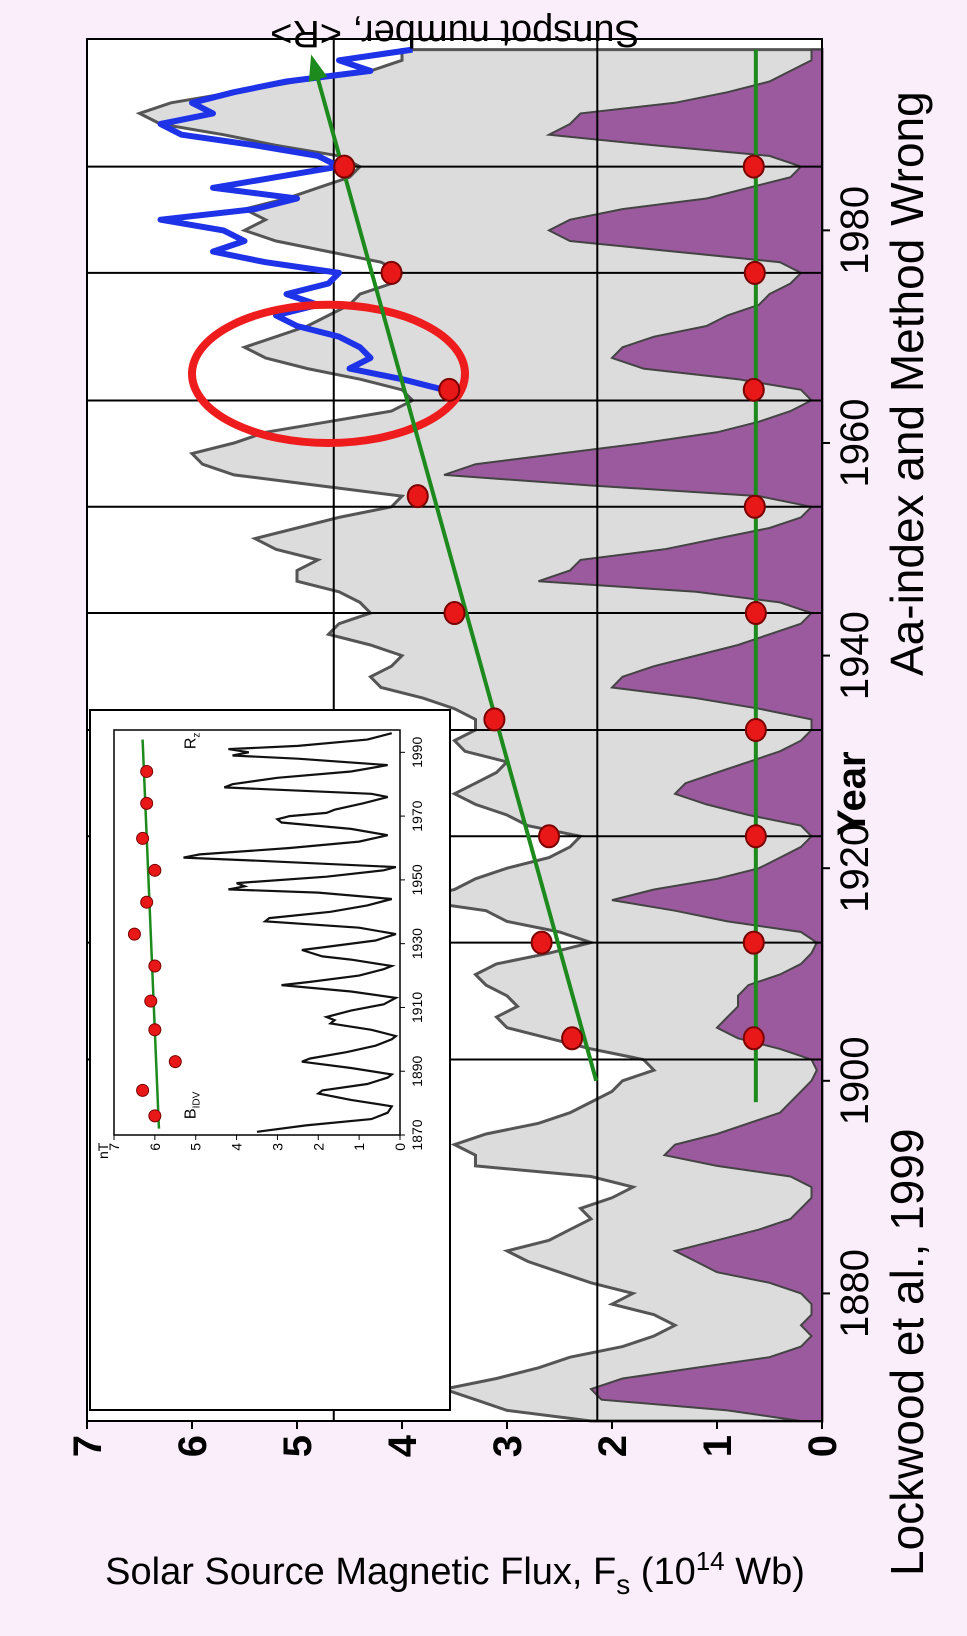  I want to click on blue-series-line, so click(307, 224).